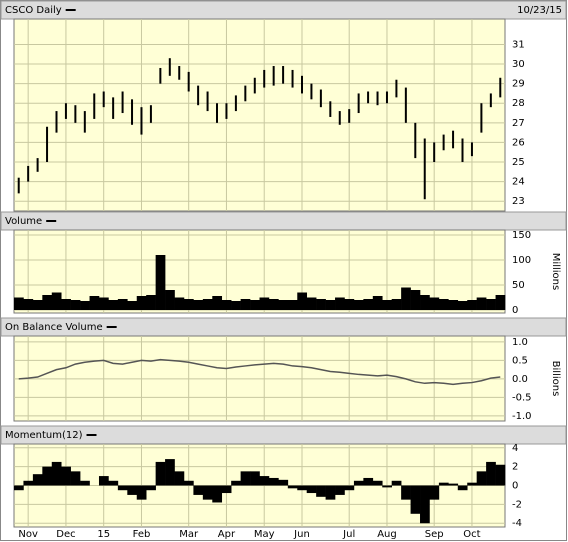 This screenshot has width=568, height=542. What do you see at coordinates (65, 534) in the screenshot?
I see `x-tick-label: Dec` at bounding box center [65, 534].